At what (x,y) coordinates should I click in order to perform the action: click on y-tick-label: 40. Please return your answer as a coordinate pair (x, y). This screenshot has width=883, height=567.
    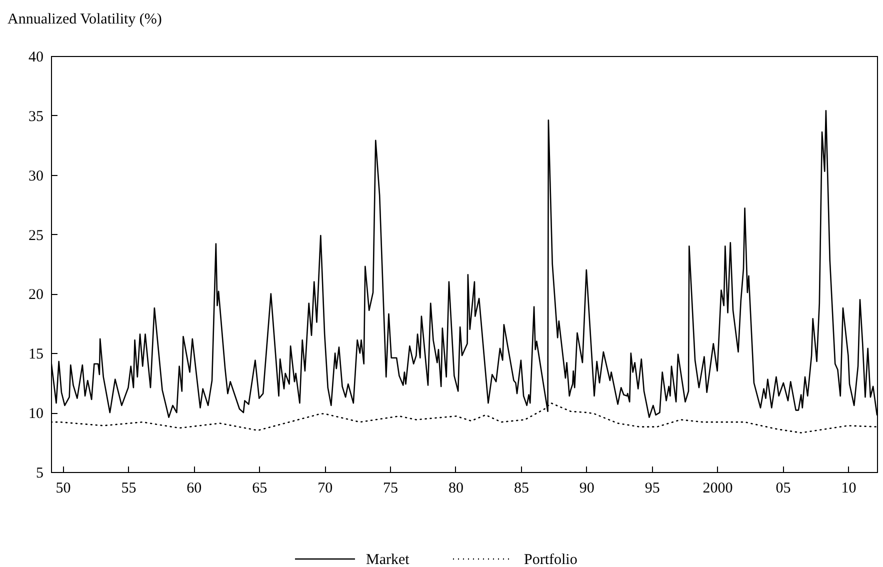
    Looking at the image, I should click on (36, 58).